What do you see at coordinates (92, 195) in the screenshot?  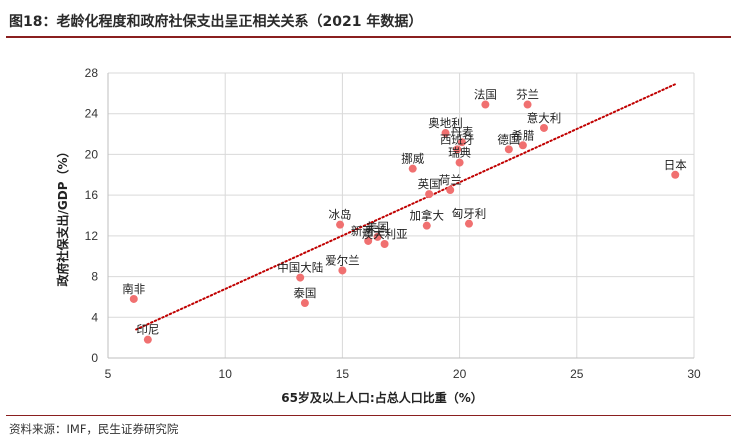 I see `y-tick-label: 16` at bounding box center [92, 195].